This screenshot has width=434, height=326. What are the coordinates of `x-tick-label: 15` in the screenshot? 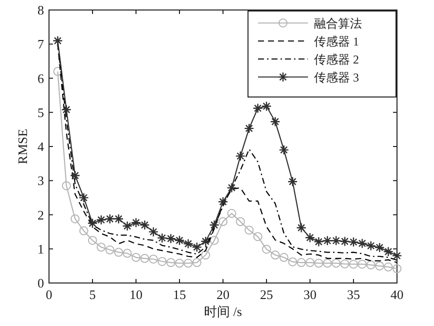 It's located at (179, 294).